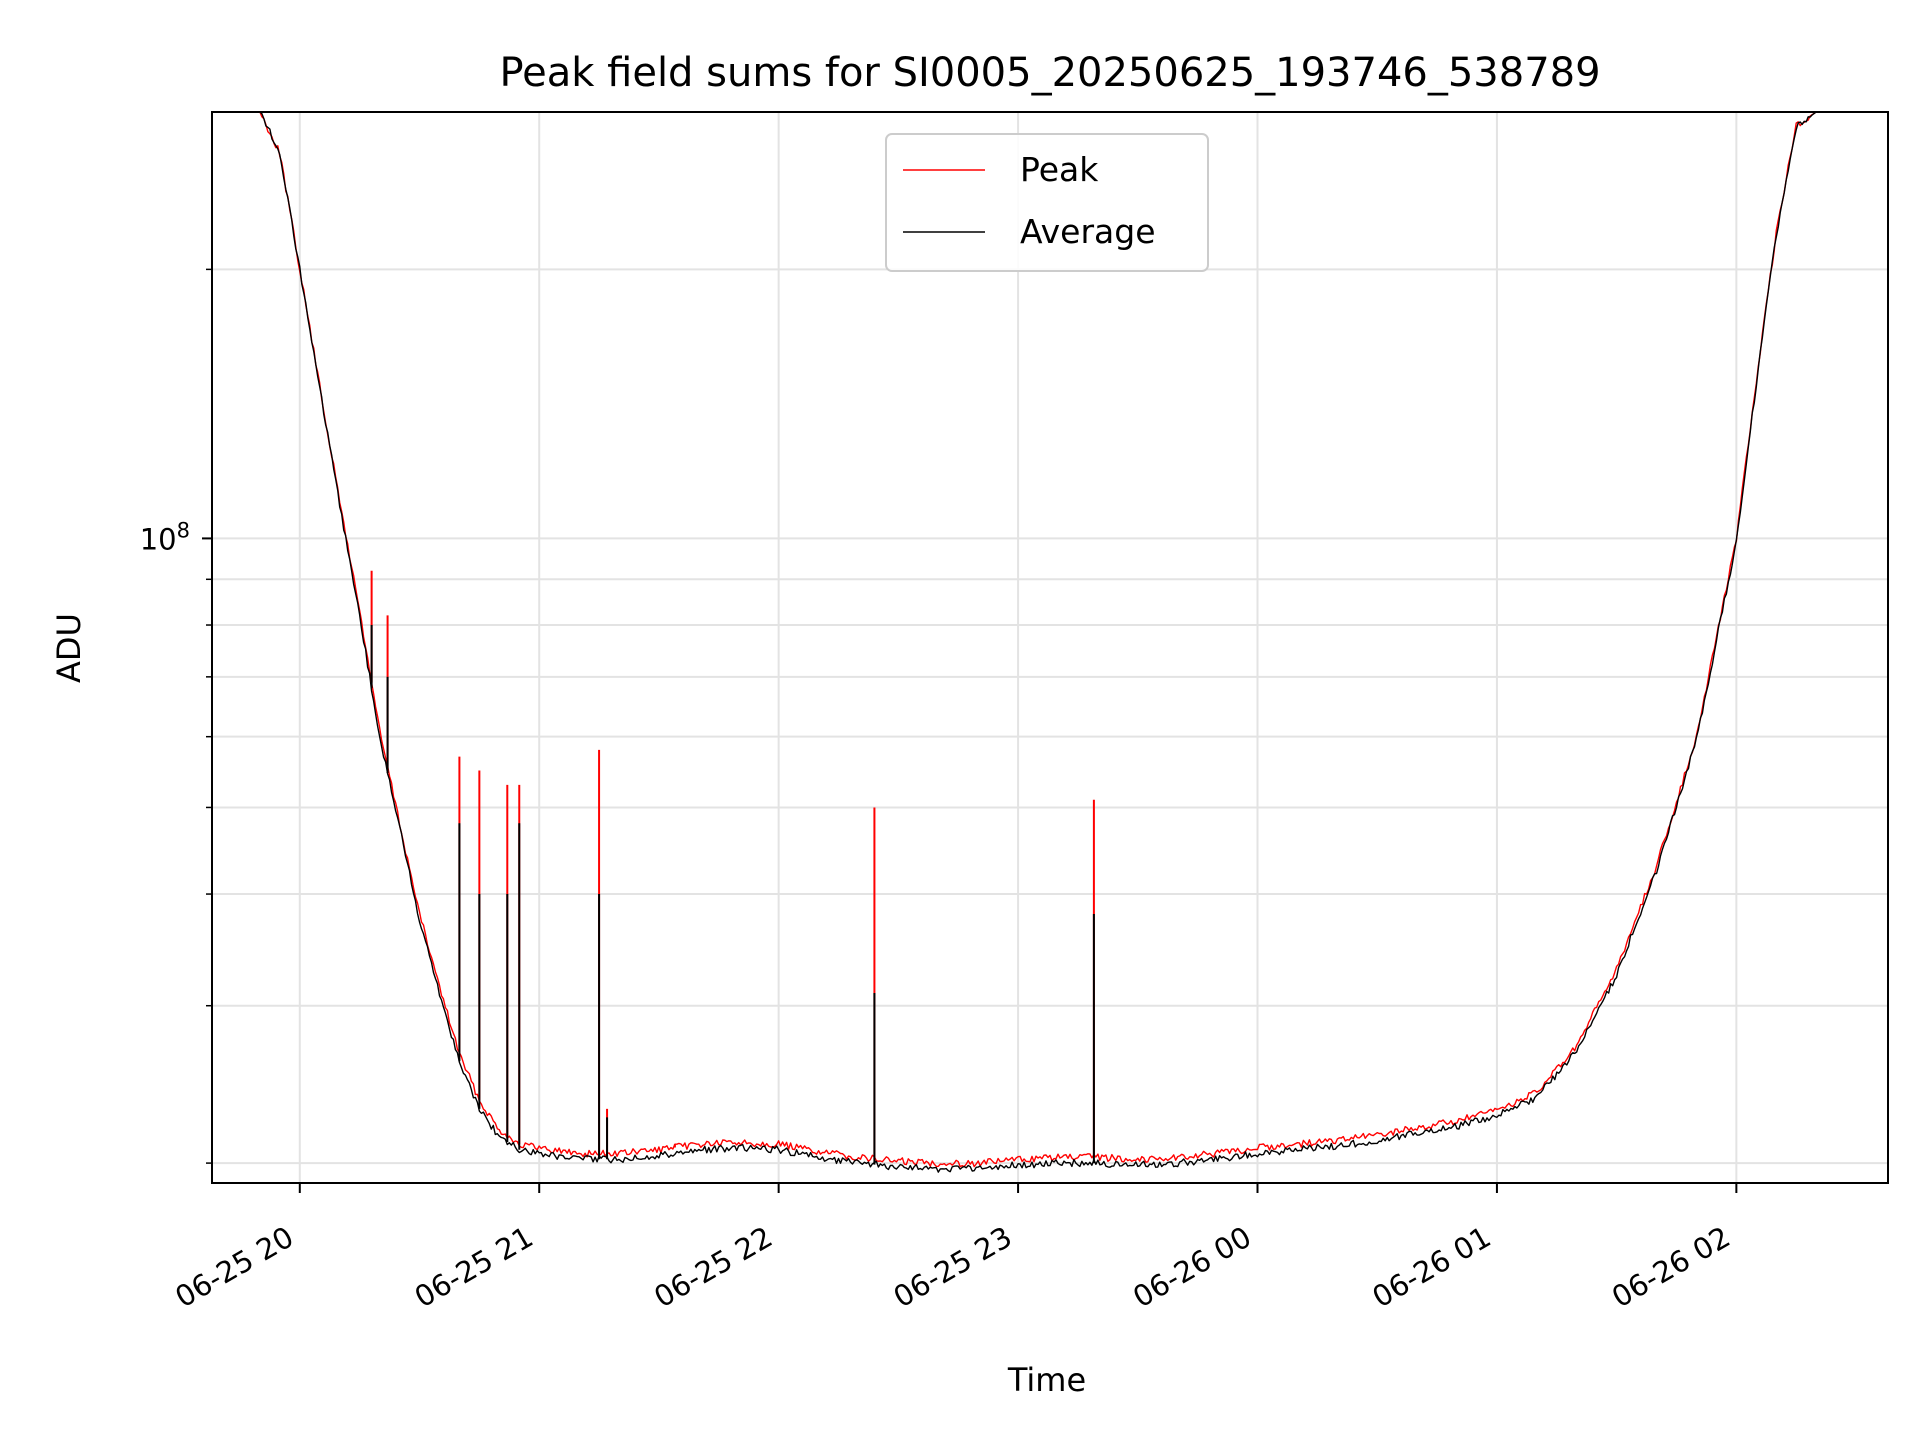  Describe the element at coordinates (1046, 1380) in the screenshot. I see `x-axis-label: Time` at that location.